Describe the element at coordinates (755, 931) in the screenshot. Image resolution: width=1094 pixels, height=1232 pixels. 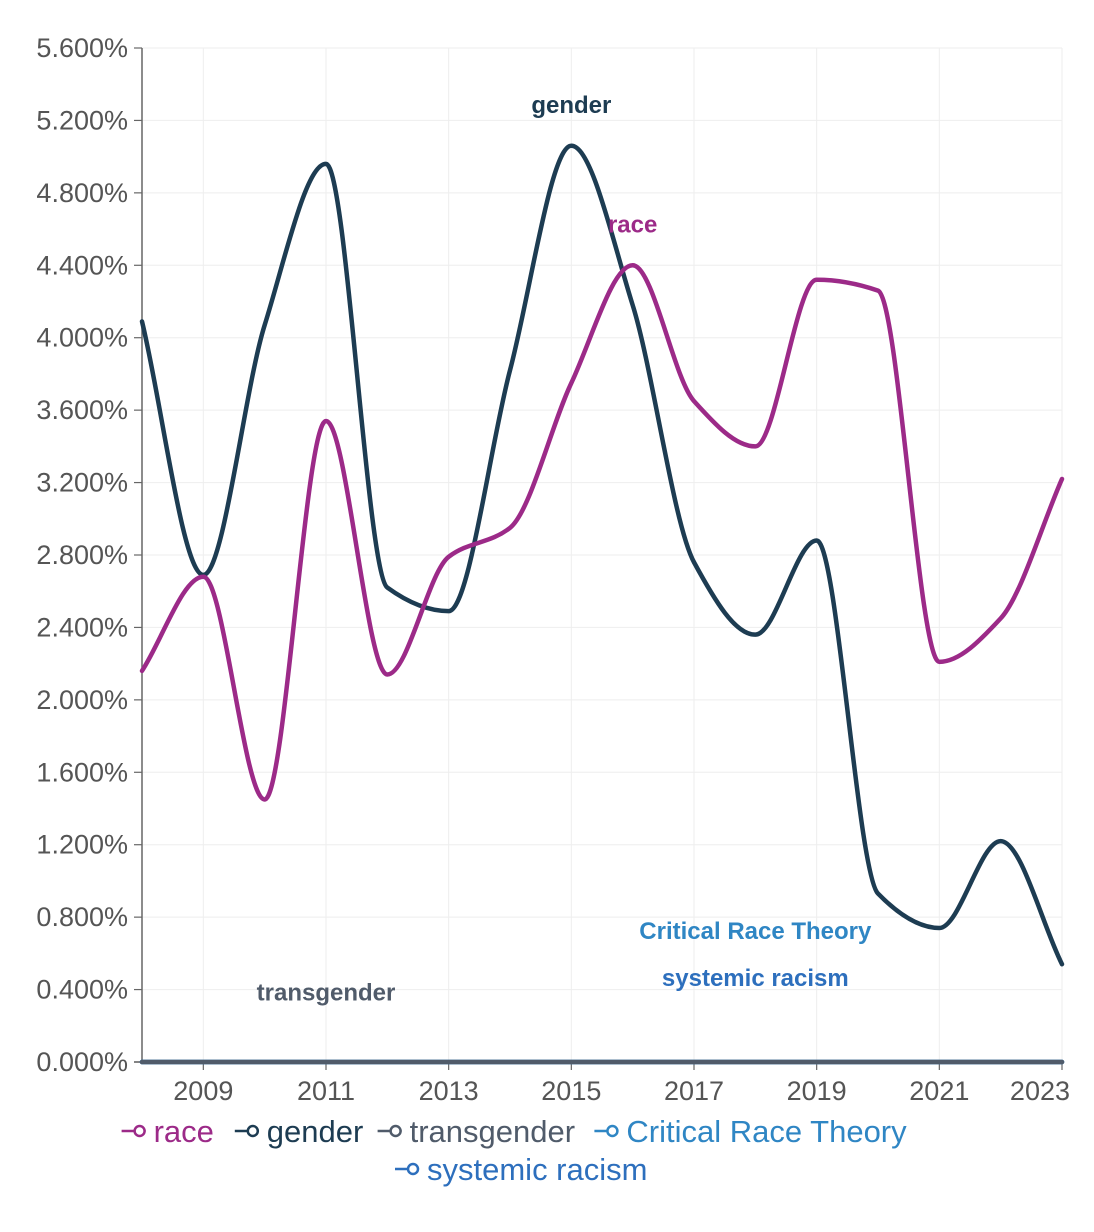
I see `series-label-critical-race-theory: Critical Race Theory` at that location.